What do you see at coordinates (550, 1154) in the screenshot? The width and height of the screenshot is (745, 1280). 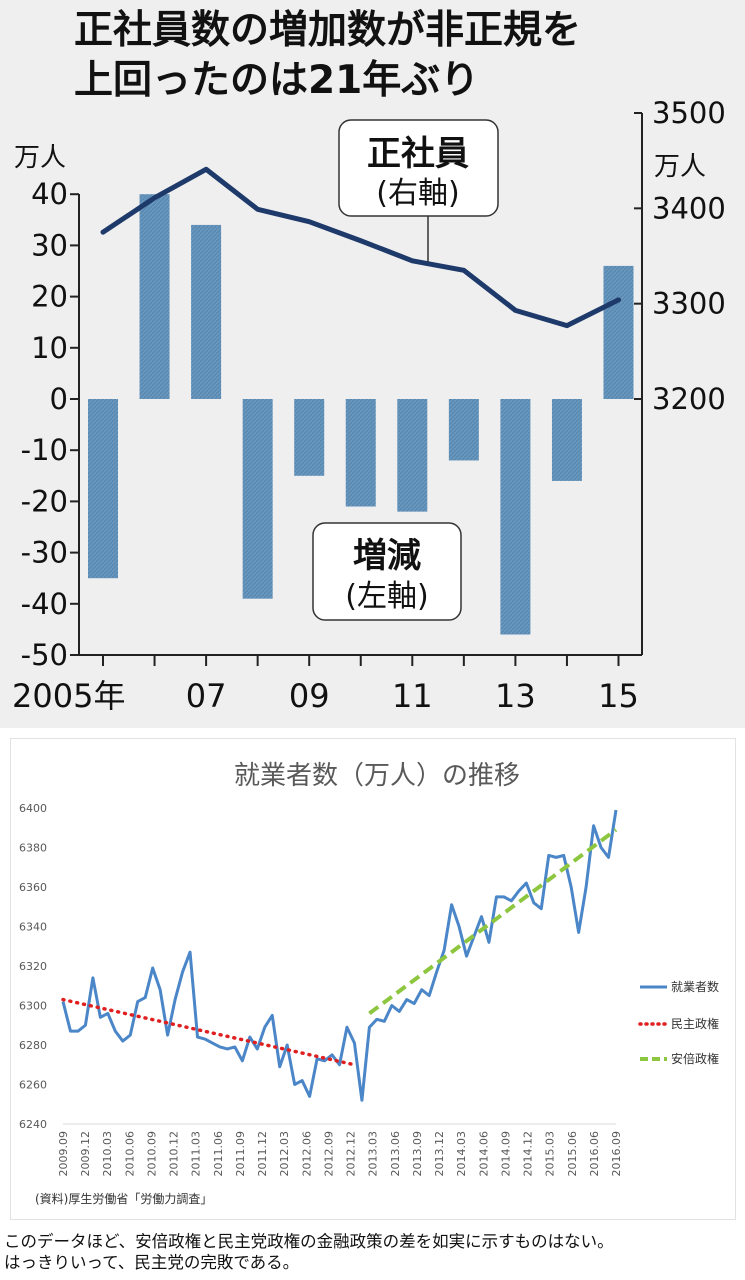 I see `x-axis-tick-label: 2015.03` at bounding box center [550, 1154].